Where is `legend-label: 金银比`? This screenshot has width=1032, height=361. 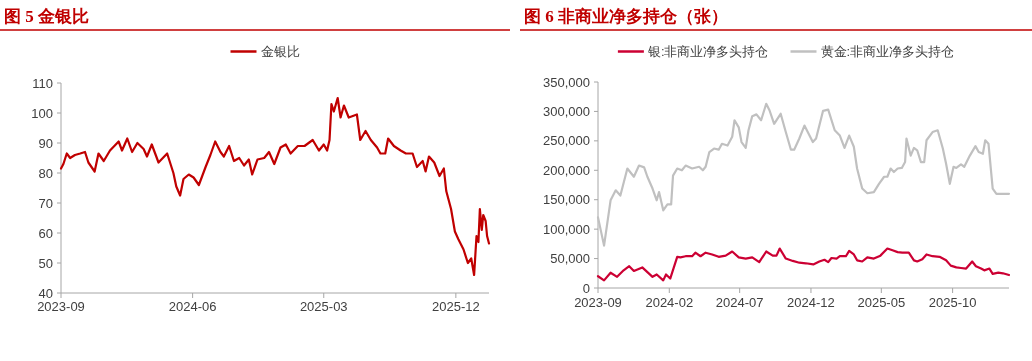 legend-label: 金银比 is located at coordinates (280, 51).